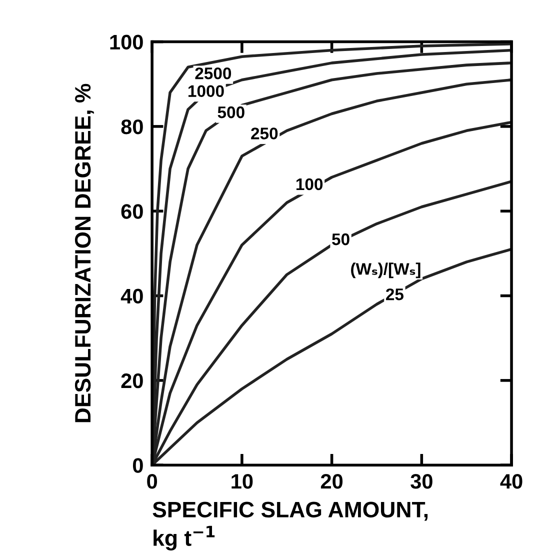  Describe the element at coordinates (395, 294) in the screenshot. I see `annotation: 25` at that location.